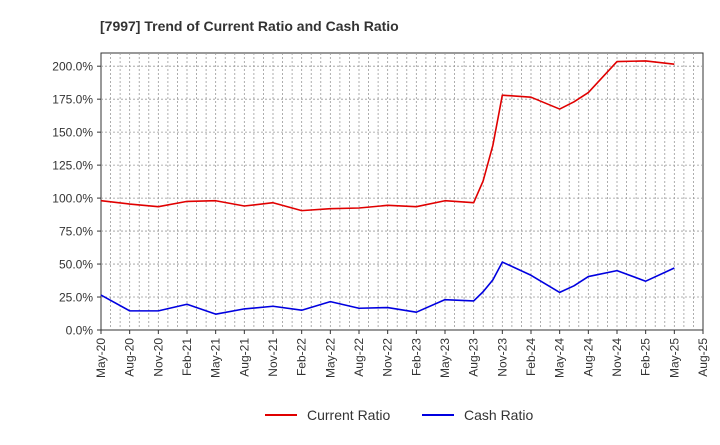 This screenshot has width=720, height=445. What do you see at coordinates (273, 357) in the screenshot?
I see `x-tick-label: Nov-21` at bounding box center [273, 357].